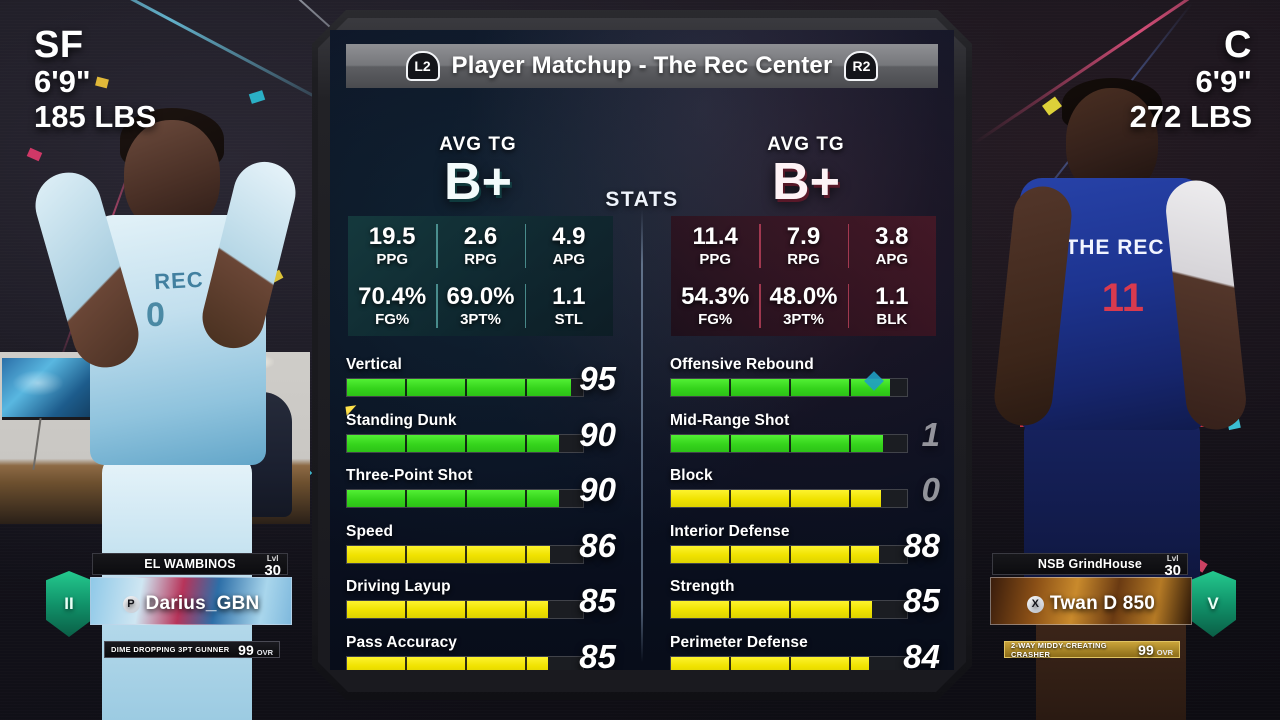  Describe the element at coordinates (264, 652) in the screenshot. I see `left-ovr-label: OVR` at that location.